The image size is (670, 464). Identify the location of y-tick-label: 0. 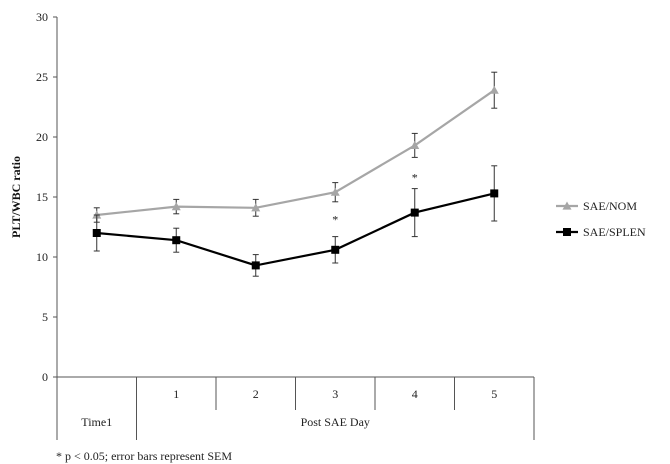
(45, 377).